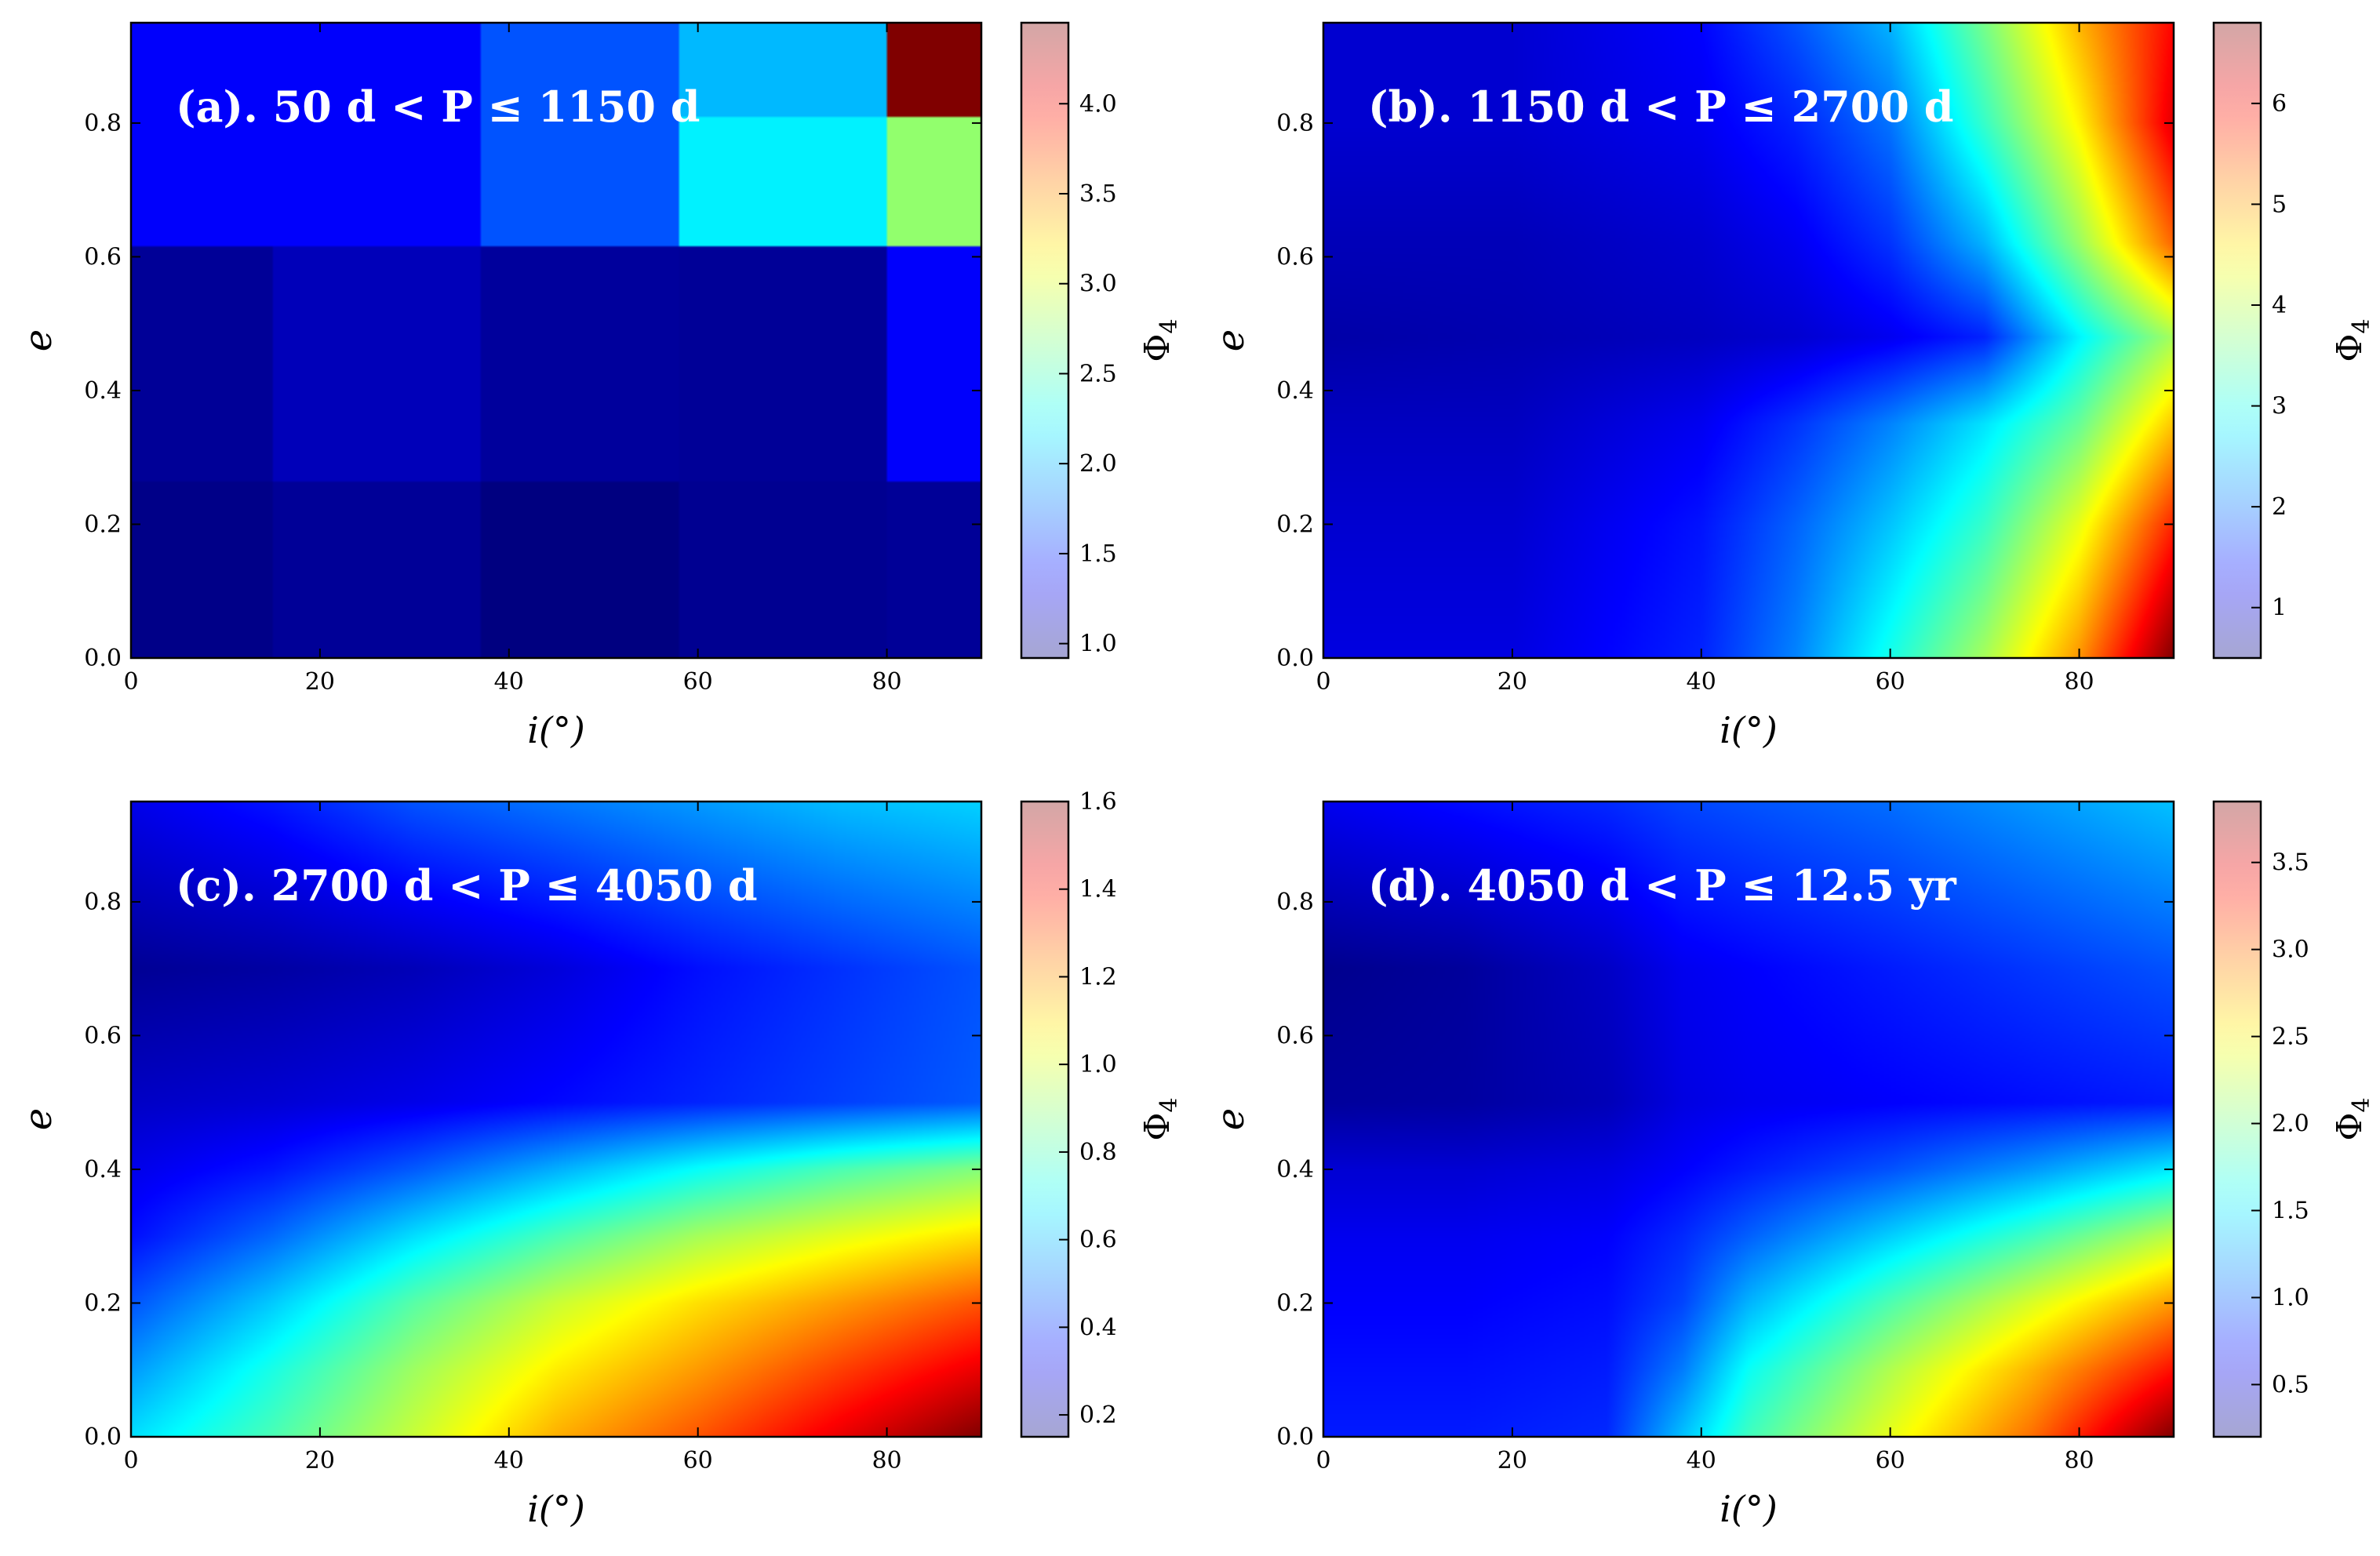 The width and height of the screenshot is (2380, 1556). I want to click on colorbar-tick-label: 0.6, so click(1098, 1240).